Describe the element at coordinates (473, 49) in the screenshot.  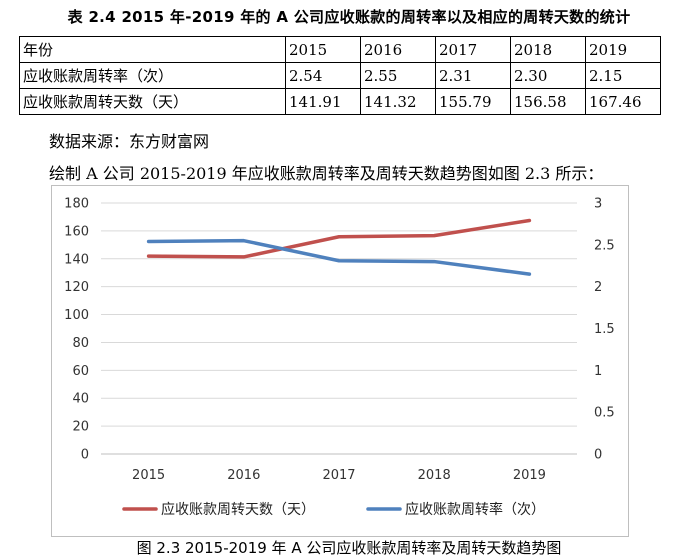
I see `header-cell: 2017` at that location.